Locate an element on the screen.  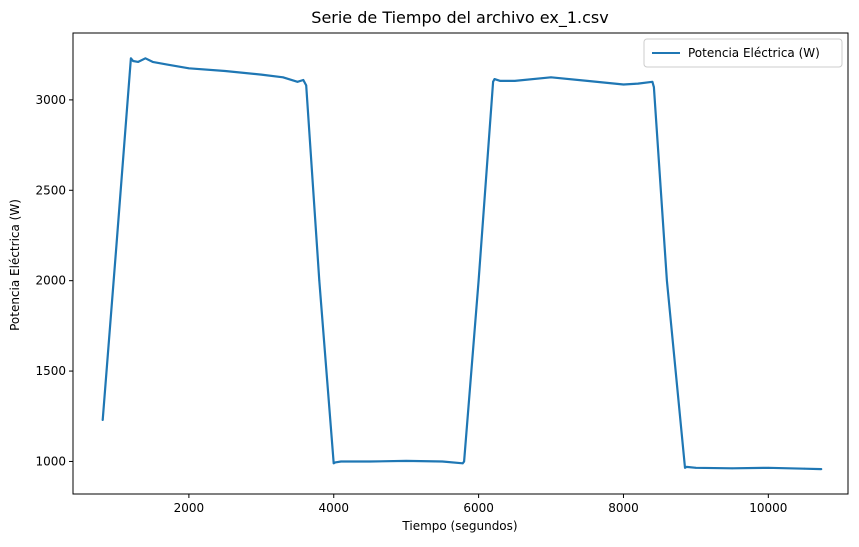
y-tick-label: 1000 is located at coordinates (50, 461).